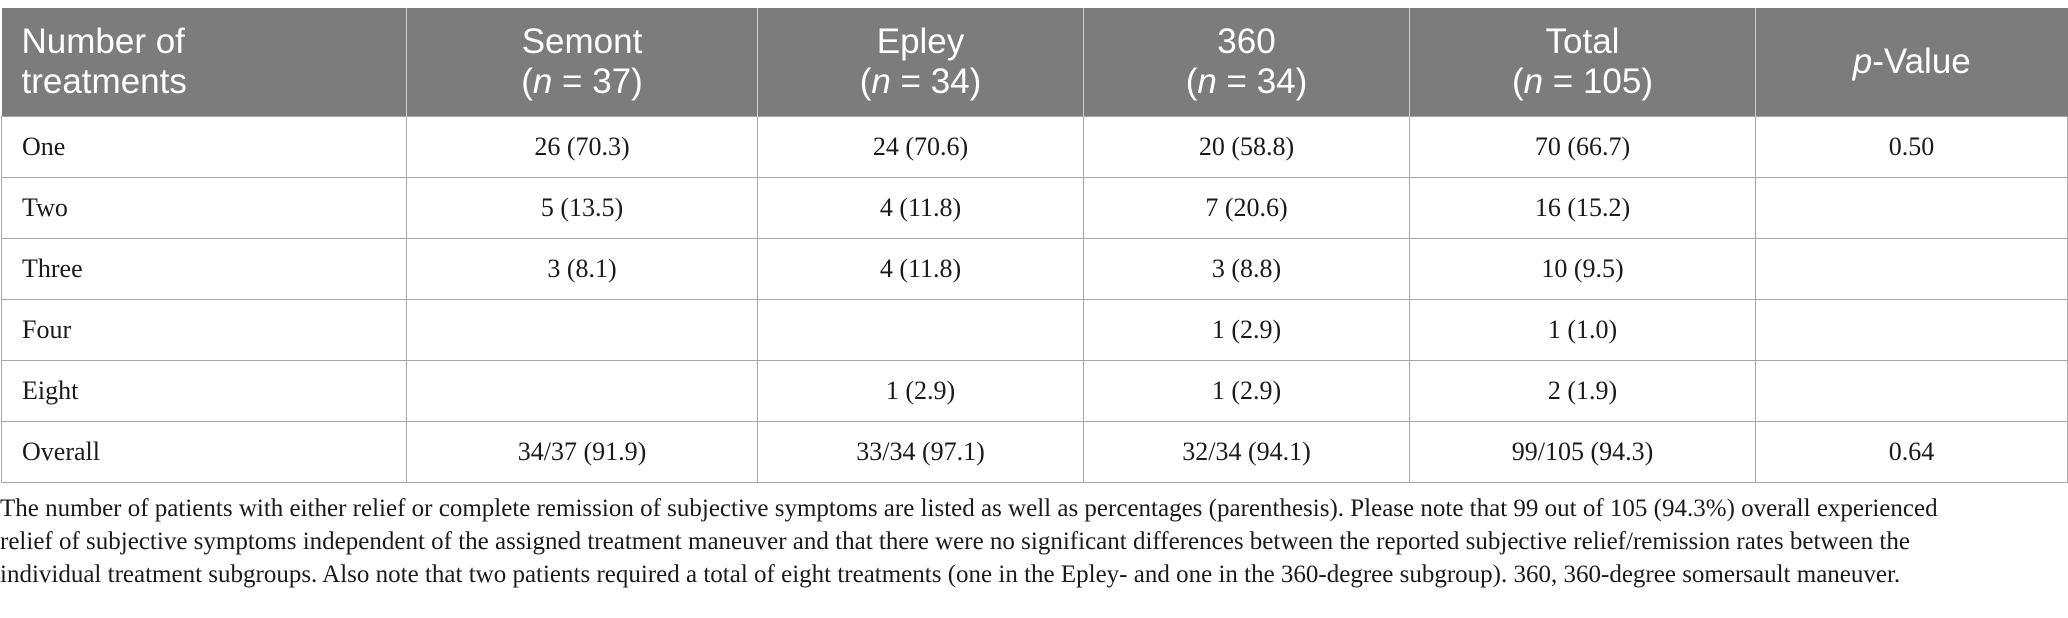 This screenshot has width=2068, height=618. I want to click on epley-cell: 24 (70.6), so click(920, 147).